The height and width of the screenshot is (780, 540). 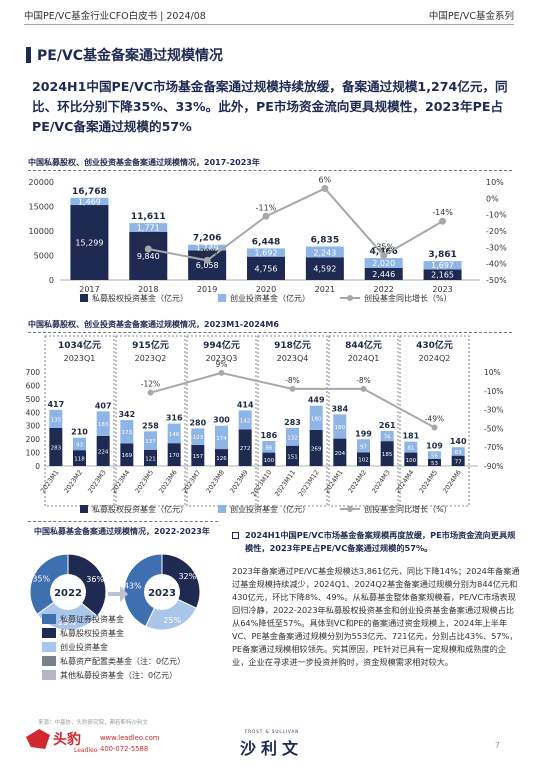 What do you see at coordinates (84, 509) in the screenshot?
I see `legend-swatch-pe` at bounding box center [84, 509].